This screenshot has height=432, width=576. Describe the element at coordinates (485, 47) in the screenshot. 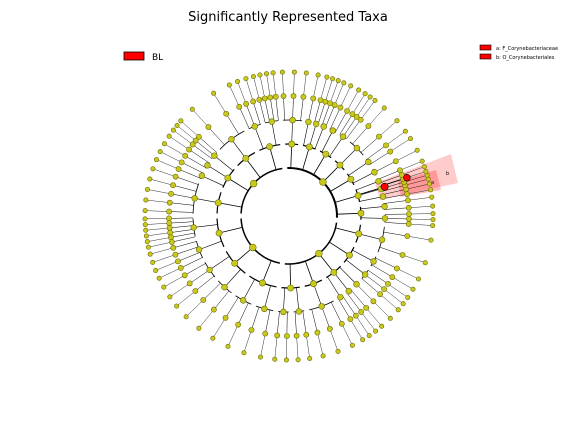

I see `clade-legend-swatch-a` at that location.